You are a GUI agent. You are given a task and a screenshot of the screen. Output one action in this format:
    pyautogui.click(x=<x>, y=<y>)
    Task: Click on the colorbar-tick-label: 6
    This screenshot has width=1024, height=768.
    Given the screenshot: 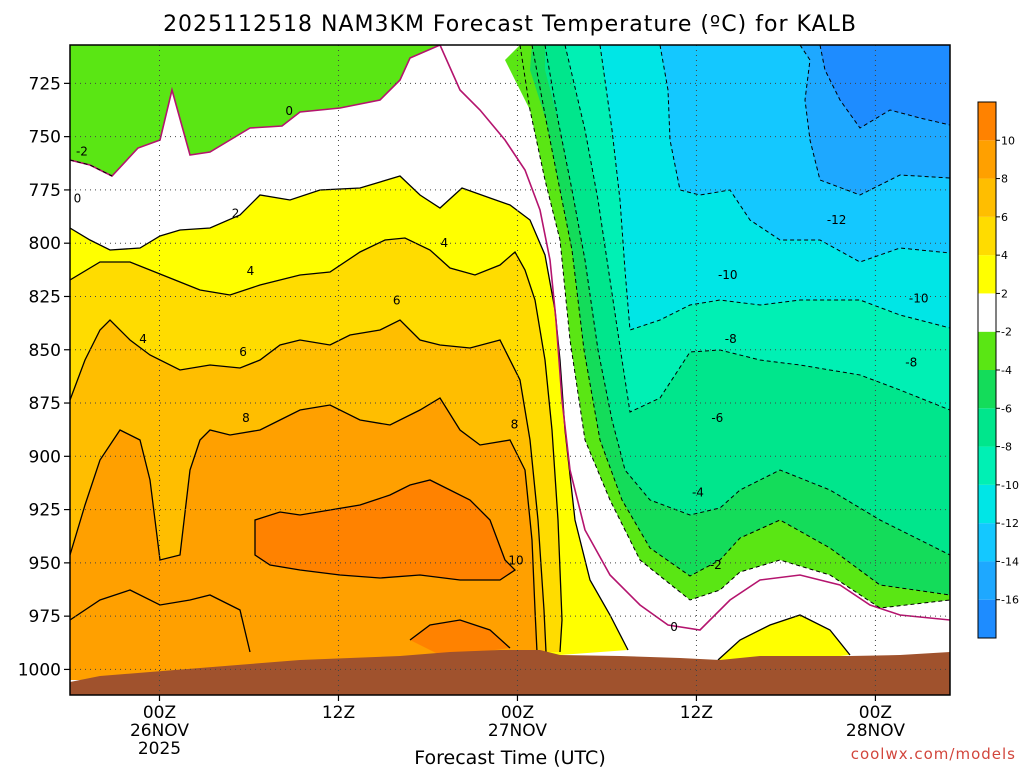 What is the action you would take?
    pyautogui.click(x=1004, y=217)
    